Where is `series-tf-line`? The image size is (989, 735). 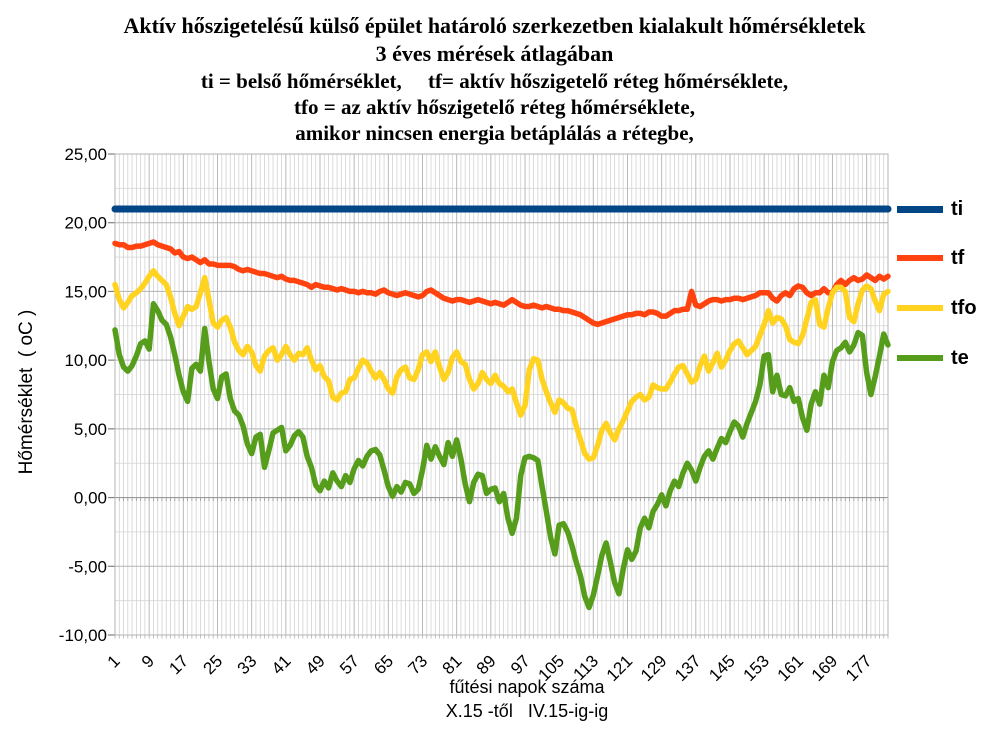 series-tf-line is located at coordinates (501, 283).